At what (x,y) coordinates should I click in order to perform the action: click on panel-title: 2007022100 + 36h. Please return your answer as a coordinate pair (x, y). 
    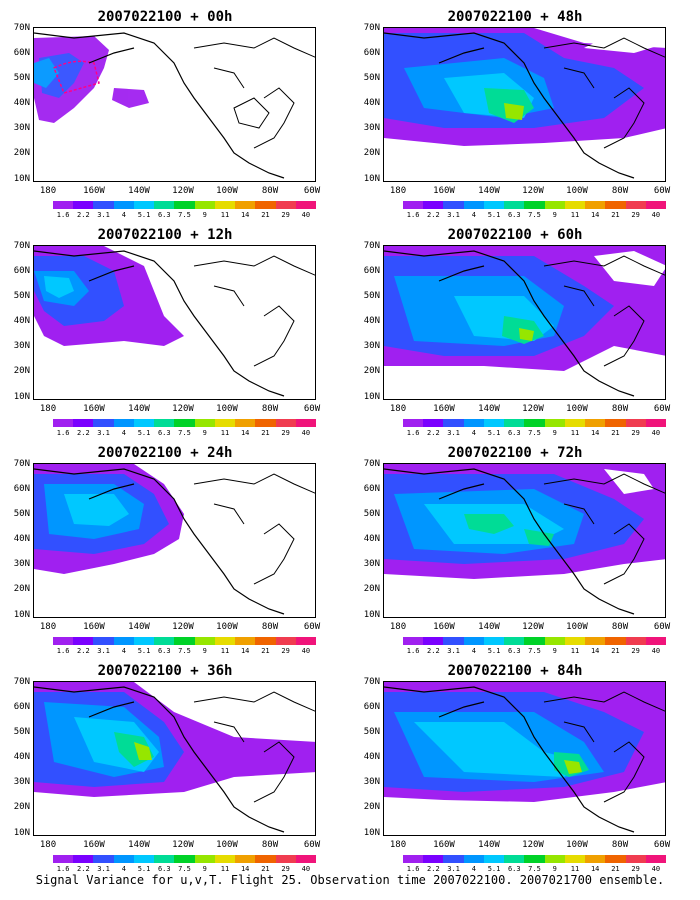
    Looking at the image, I should click on (165, 671).